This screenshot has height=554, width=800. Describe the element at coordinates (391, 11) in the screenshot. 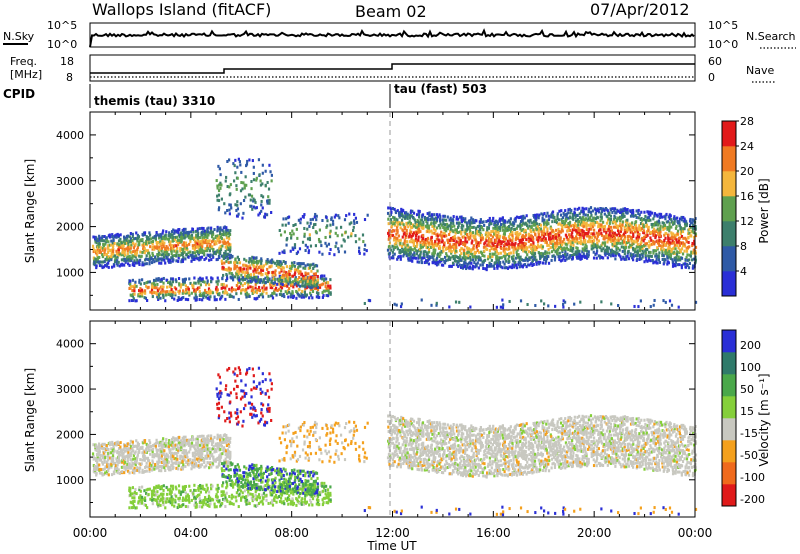

I see `beam-title: Beam 02` at that location.